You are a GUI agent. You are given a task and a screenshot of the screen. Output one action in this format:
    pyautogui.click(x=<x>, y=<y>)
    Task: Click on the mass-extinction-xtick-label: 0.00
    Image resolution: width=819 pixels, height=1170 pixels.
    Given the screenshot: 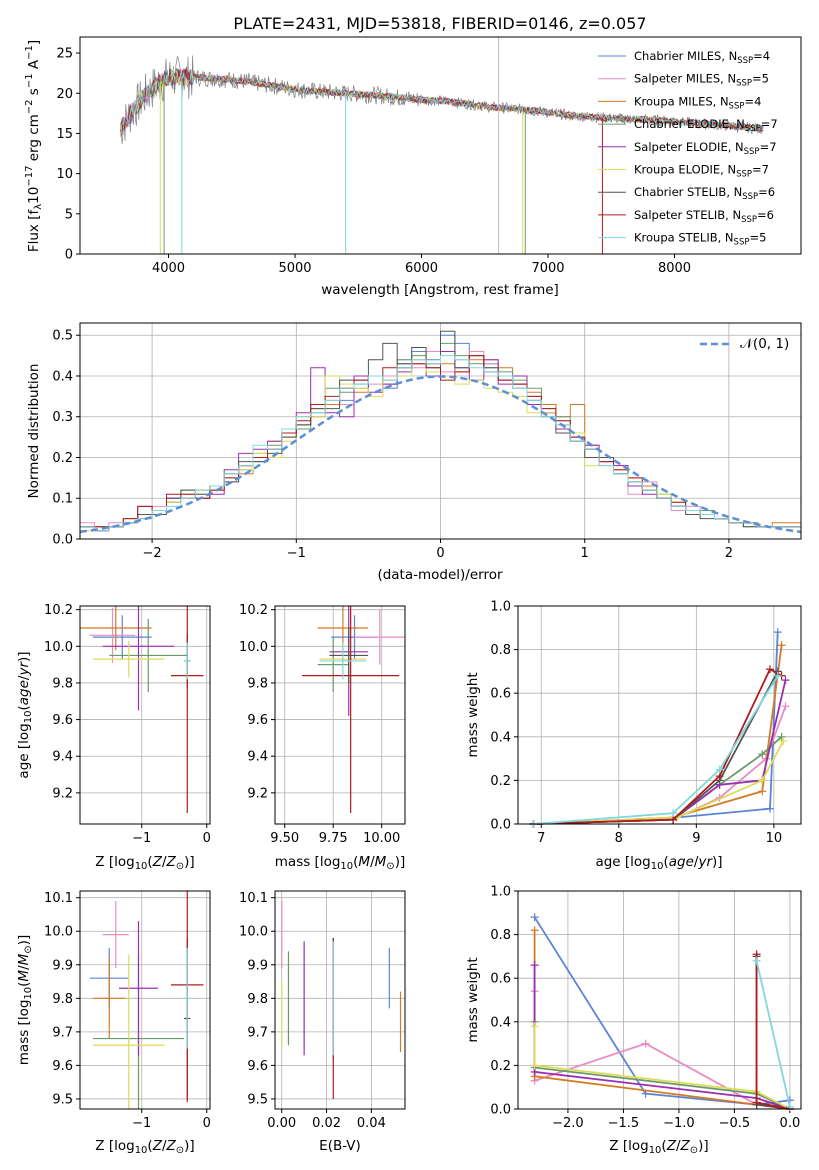 What is the action you would take?
    pyautogui.click(x=281, y=1123)
    